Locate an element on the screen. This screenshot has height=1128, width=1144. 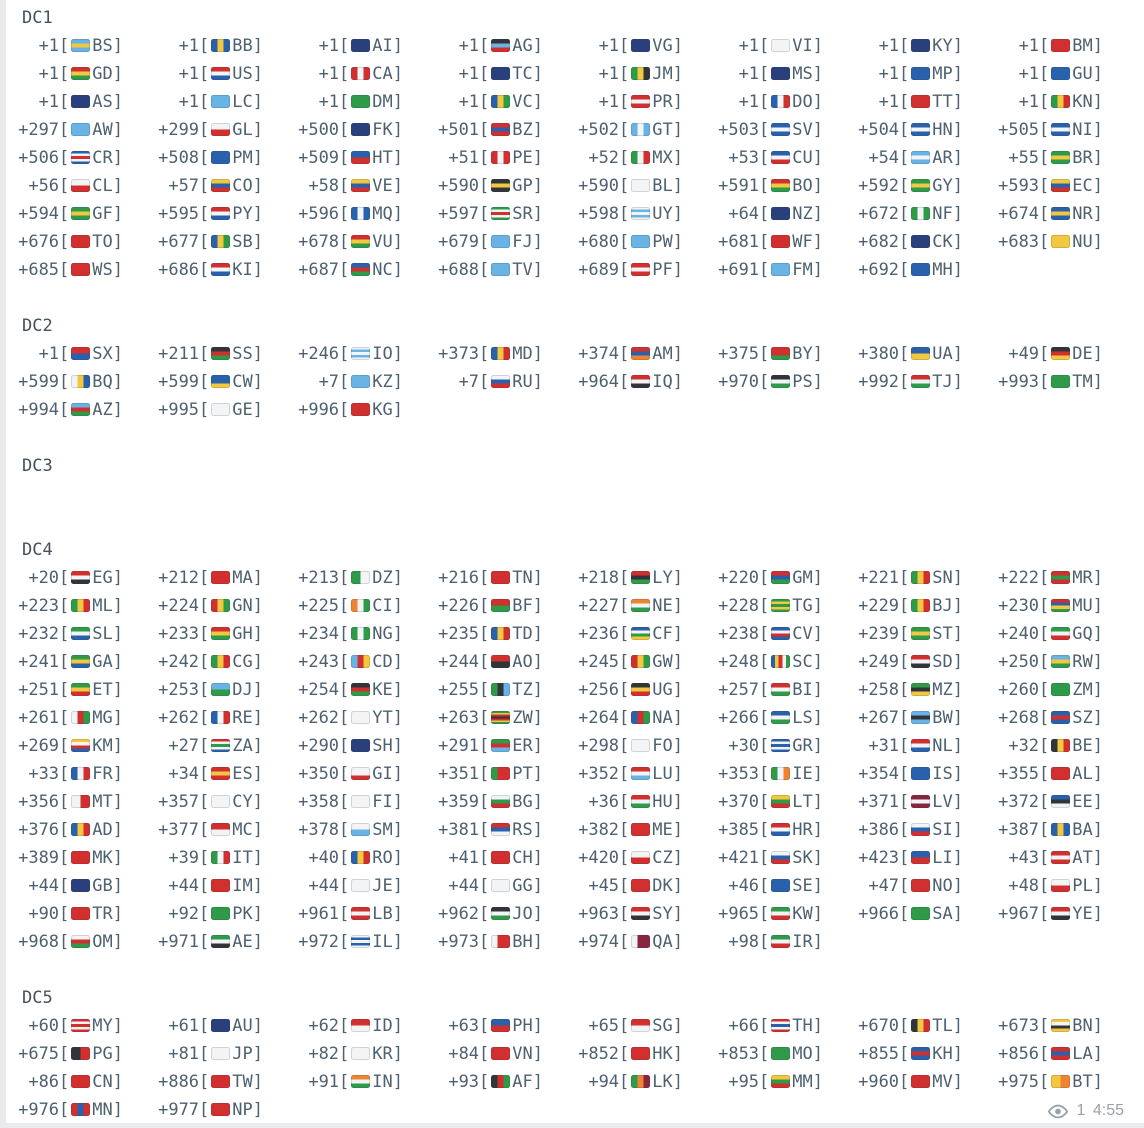
phone-prefix-entry: +257[BI] is located at coordinates (770, 690).